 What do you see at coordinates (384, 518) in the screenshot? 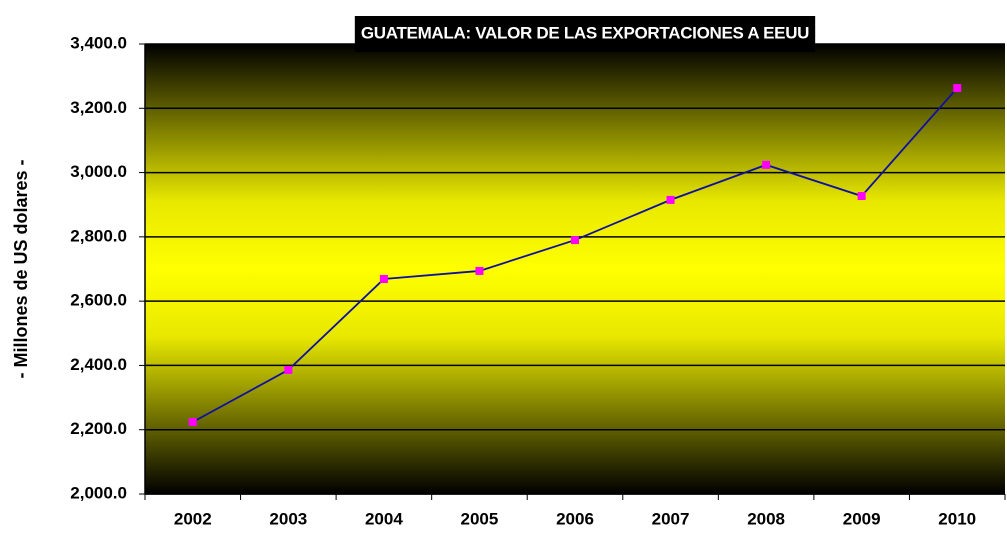
I see `x-tick-label: 2004` at bounding box center [384, 518].